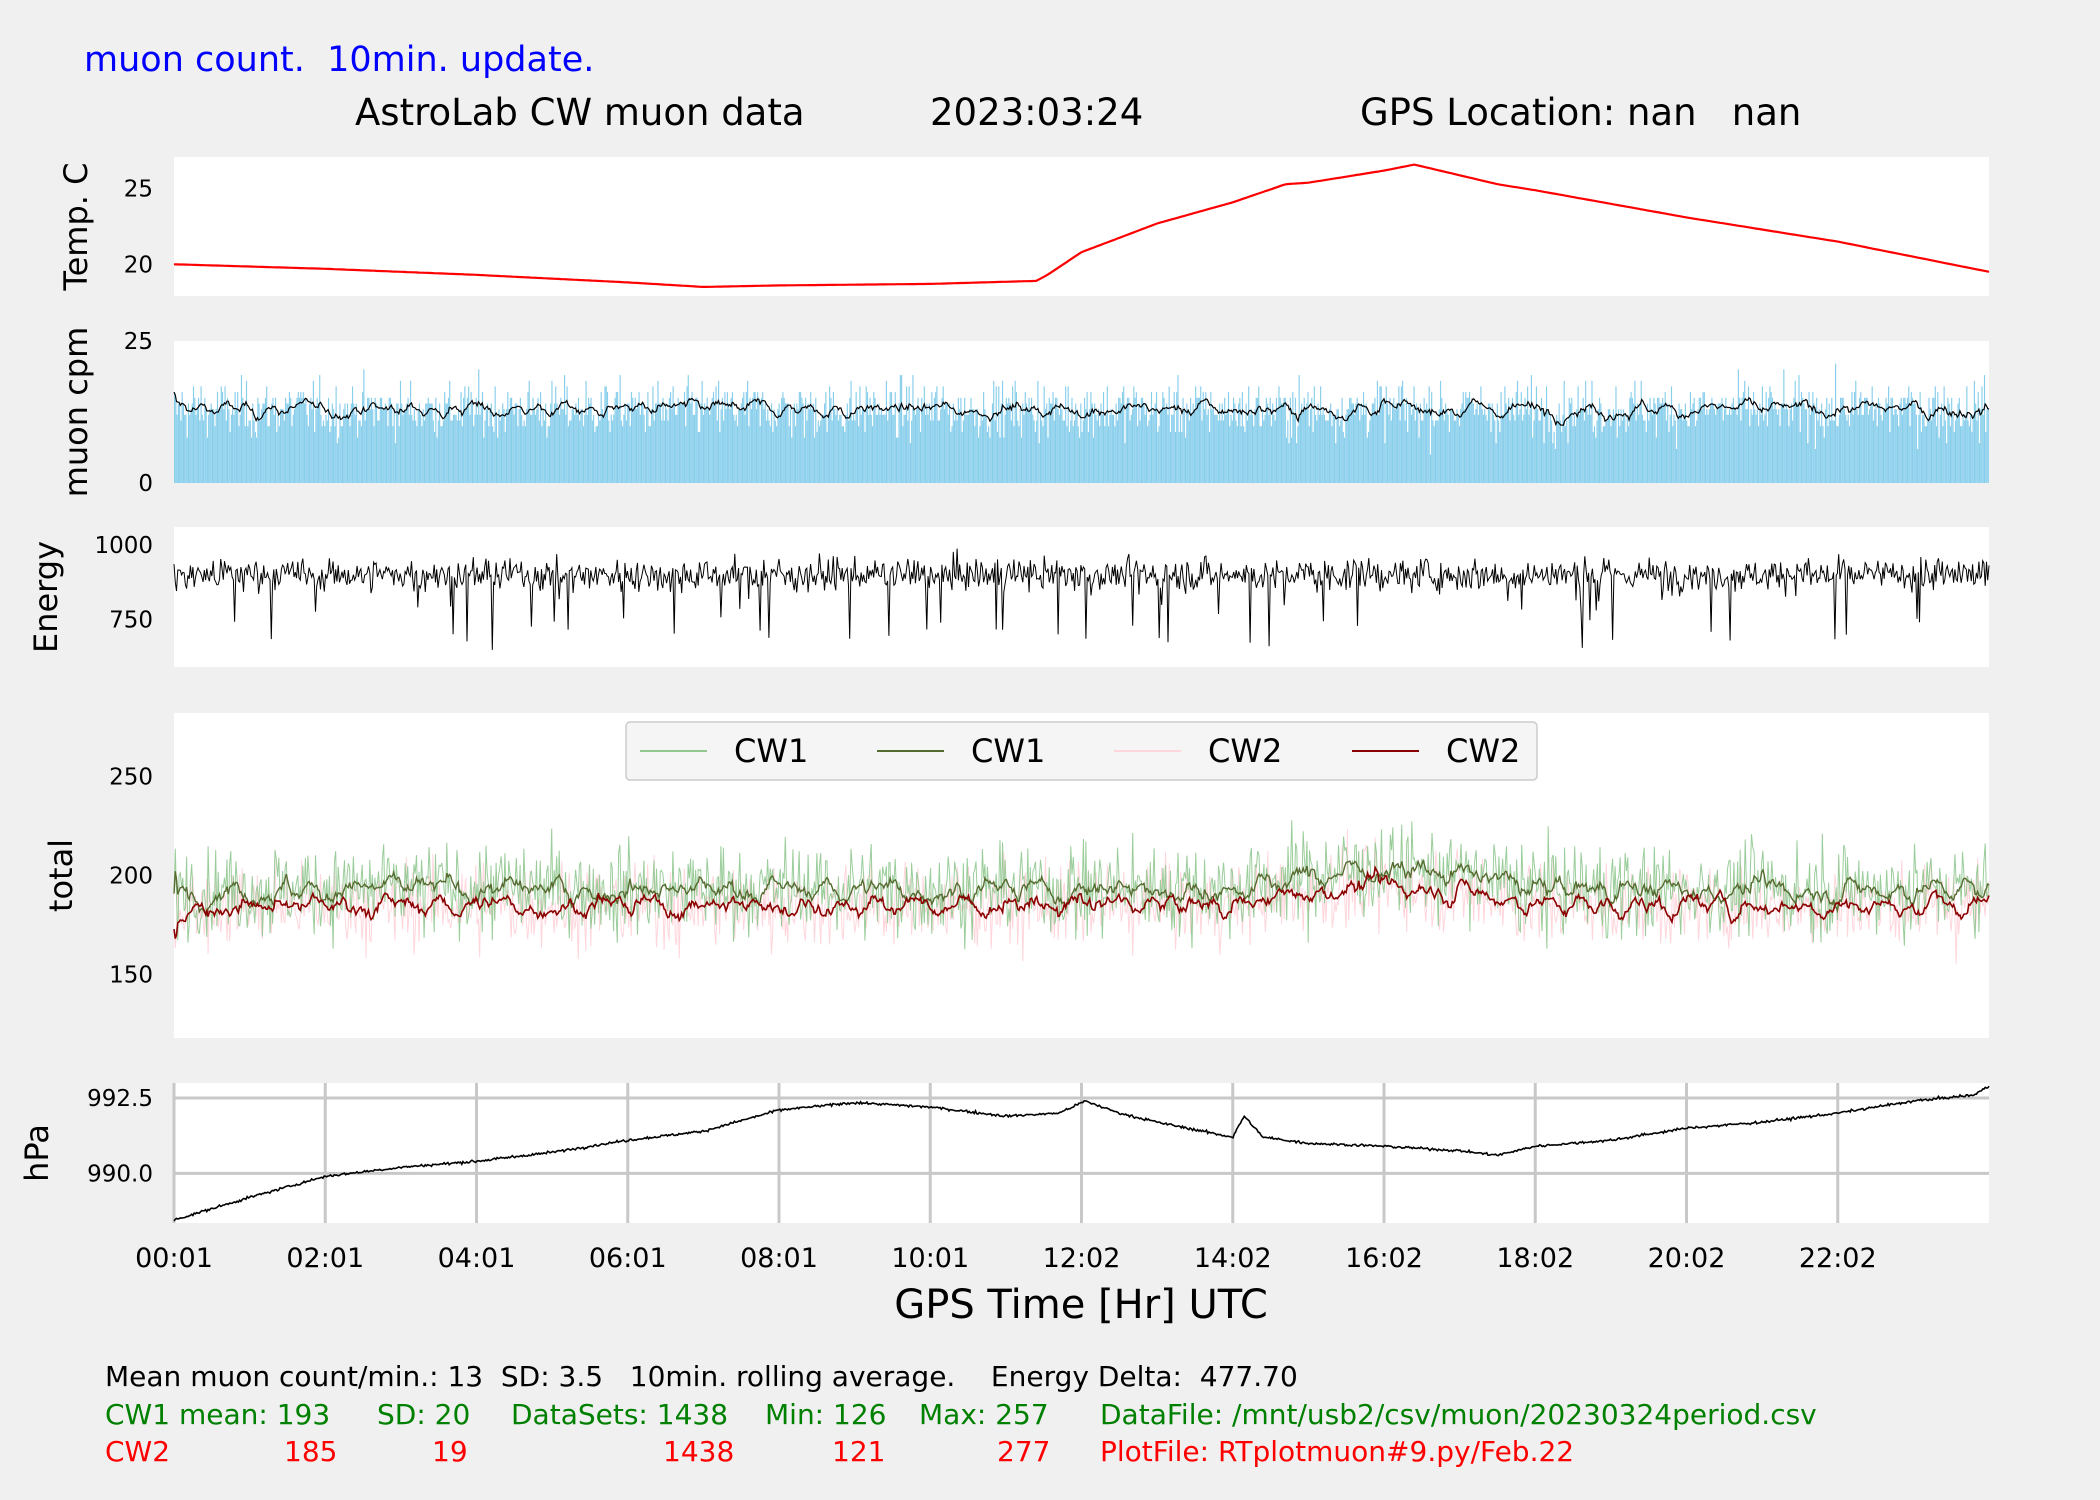  I want to click on x-tick-label: 00:01, so click(174, 1258).